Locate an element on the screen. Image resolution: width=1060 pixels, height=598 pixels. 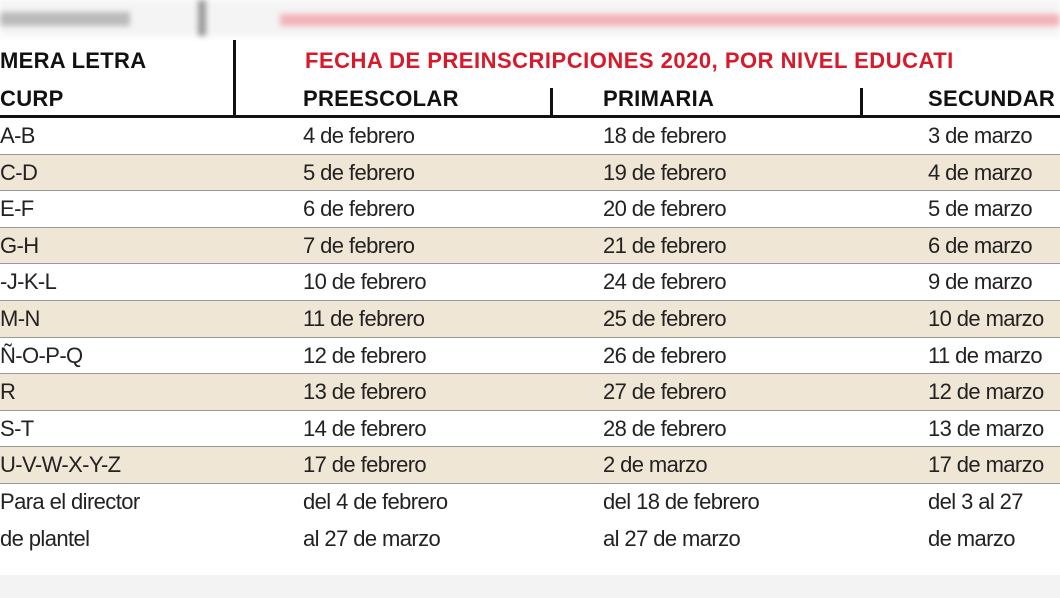
first-column-header: CURP is located at coordinates (32, 98).